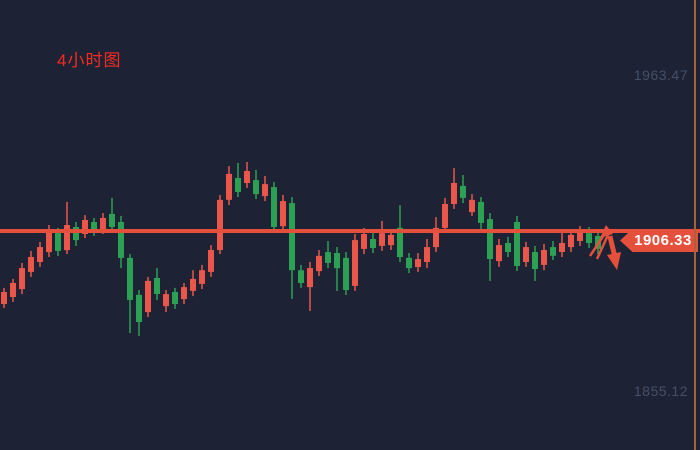  Describe the element at coordinates (660, 391) in the screenshot. I see `y-axis-label-bottom: 1855.12` at that location.